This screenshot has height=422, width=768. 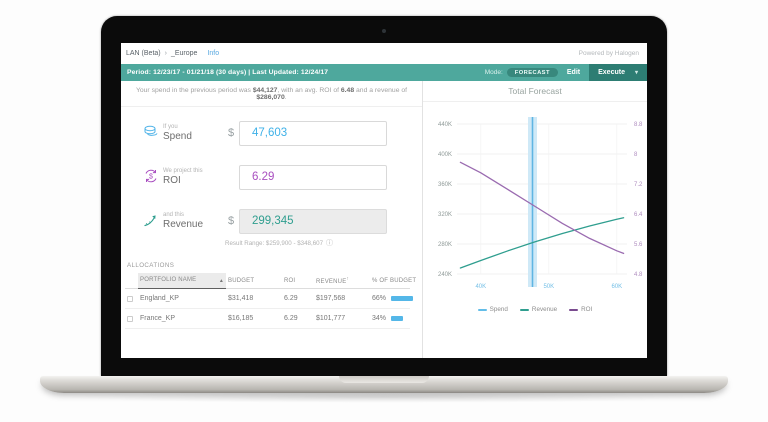 What do you see at coordinates (384, 397) in the screenshot?
I see `laptop-shadow` at bounding box center [384, 397].